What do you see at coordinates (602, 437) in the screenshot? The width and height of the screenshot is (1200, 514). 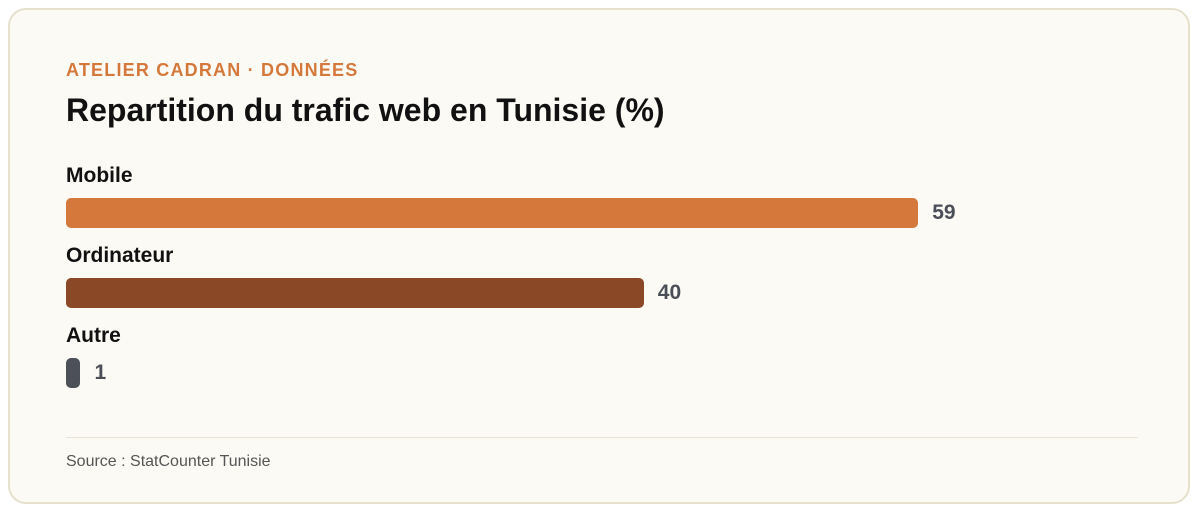 I see `divider` at bounding box center [602, 437].